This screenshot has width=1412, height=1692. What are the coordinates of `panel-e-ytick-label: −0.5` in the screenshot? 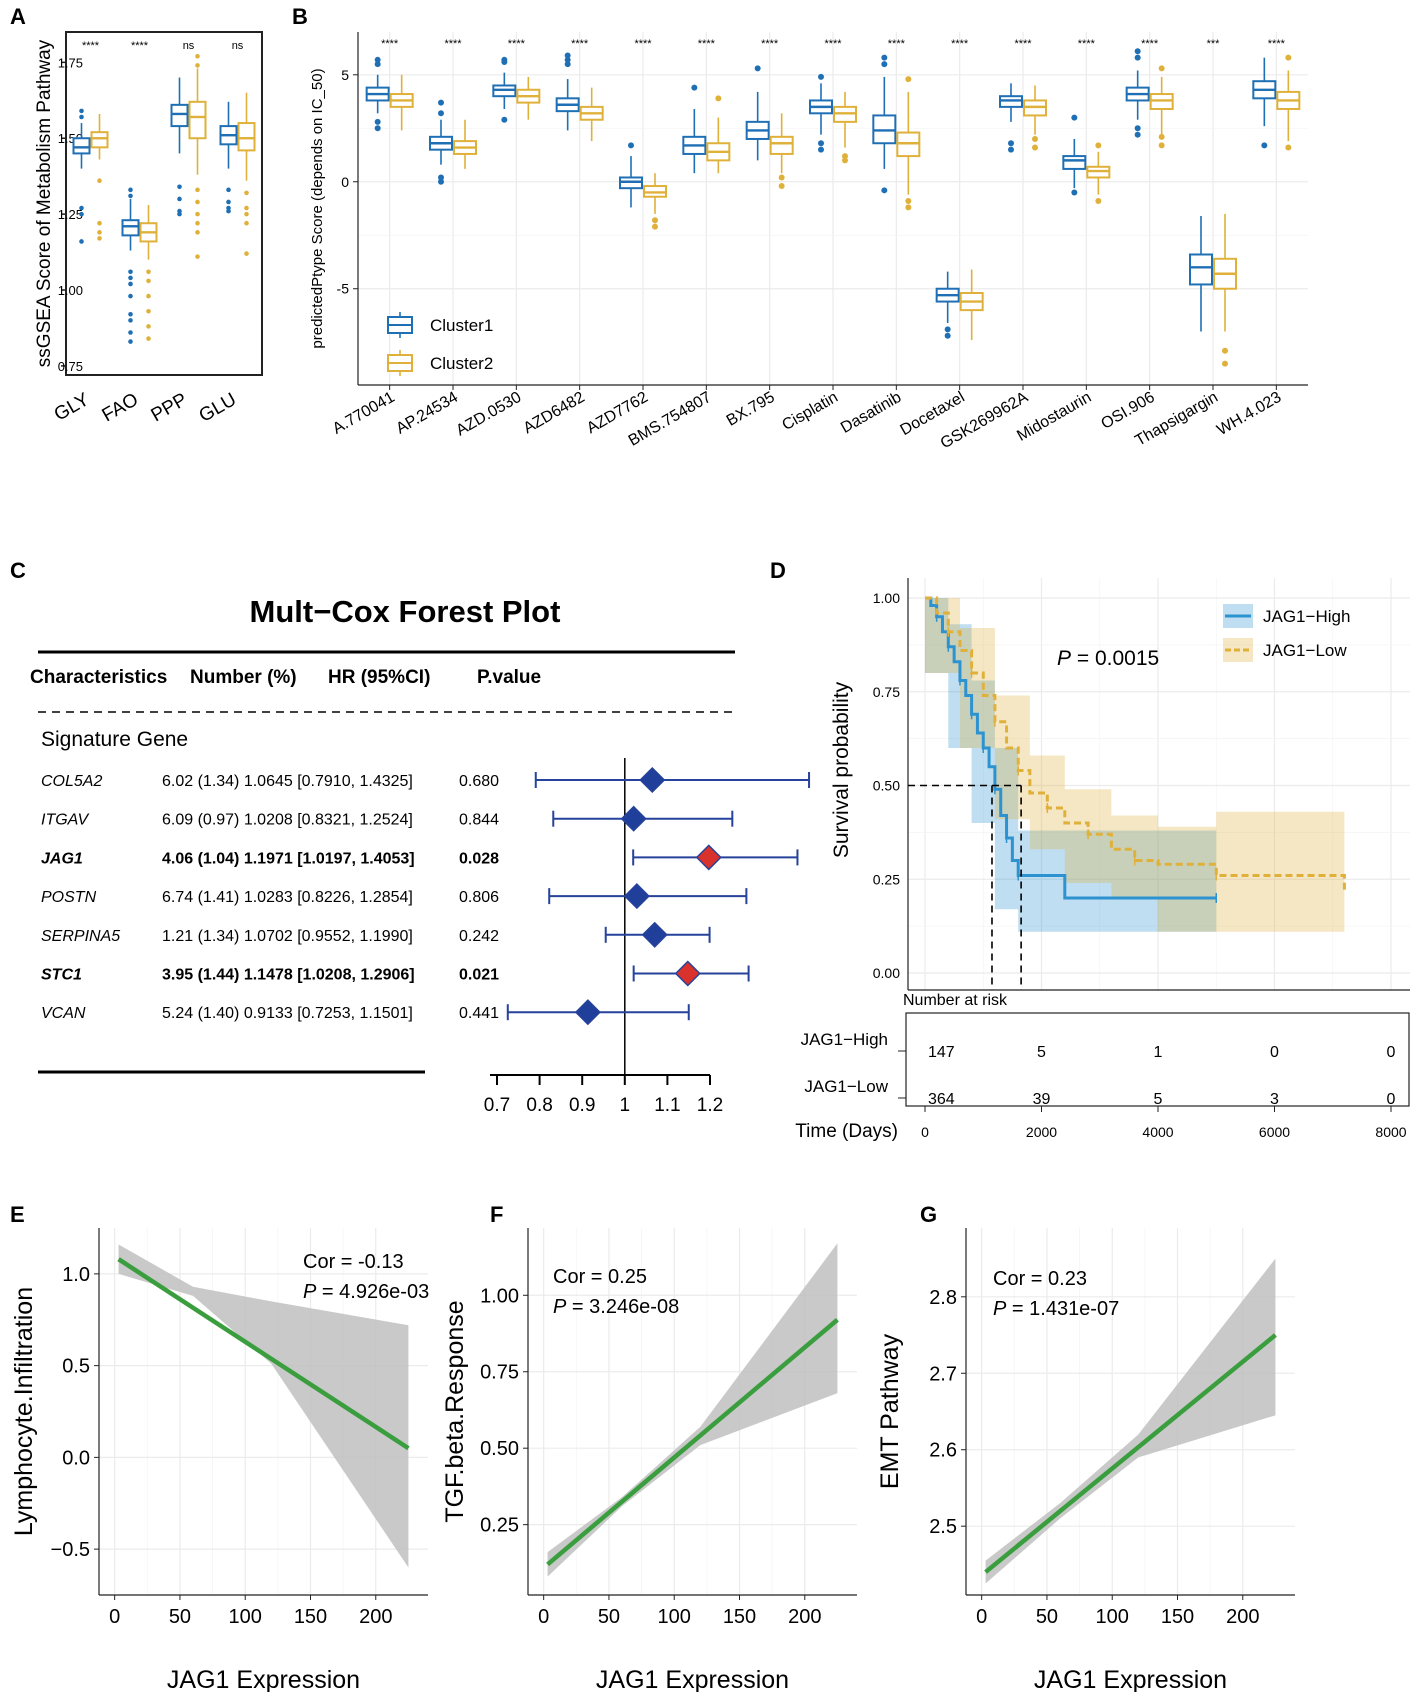 It's located at (70, 1550).